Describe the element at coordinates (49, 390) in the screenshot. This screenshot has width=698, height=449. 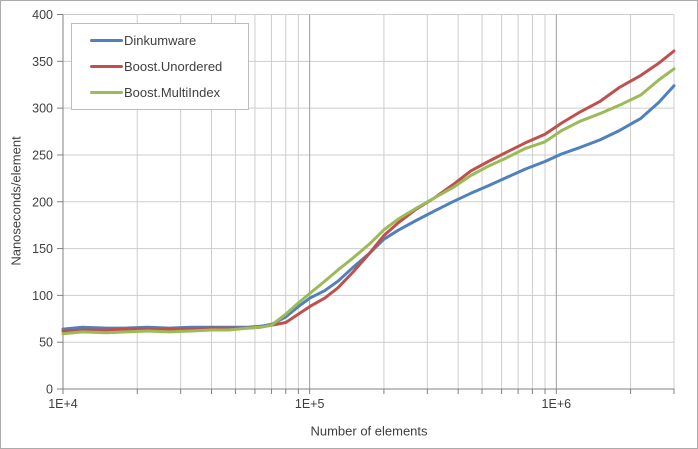
I see `y-tick-label: 0` at that location.